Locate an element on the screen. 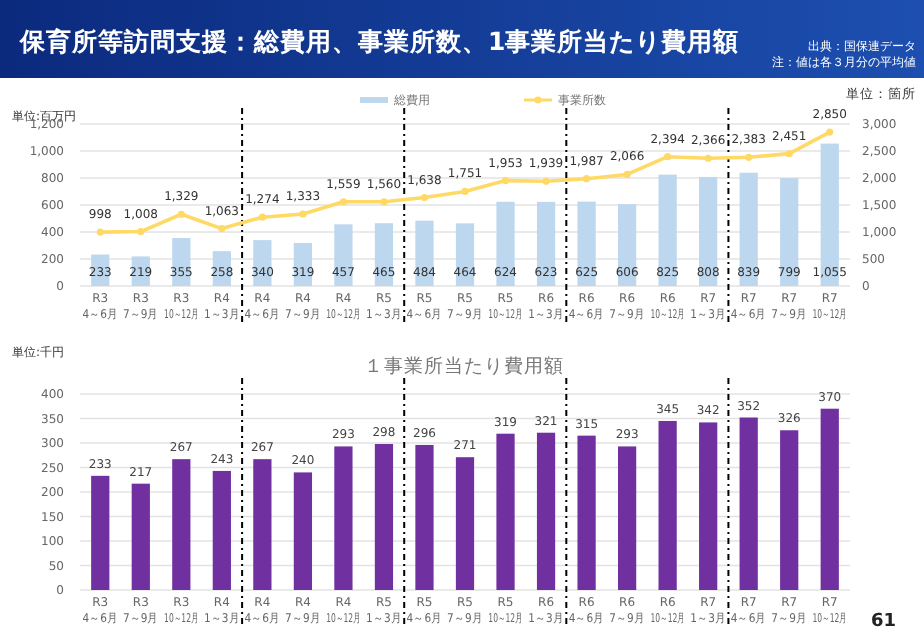 This screenshot has width=924, height=640. text: 61 is located at coordinates (883, 622).